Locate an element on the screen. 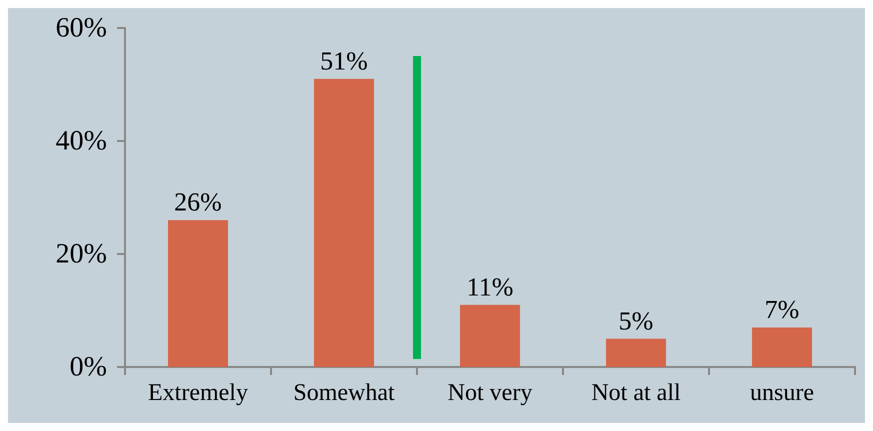 The width and height of the screenshot is (873, 431). x-tick-label: Not very is located at coordinates (490, 393).